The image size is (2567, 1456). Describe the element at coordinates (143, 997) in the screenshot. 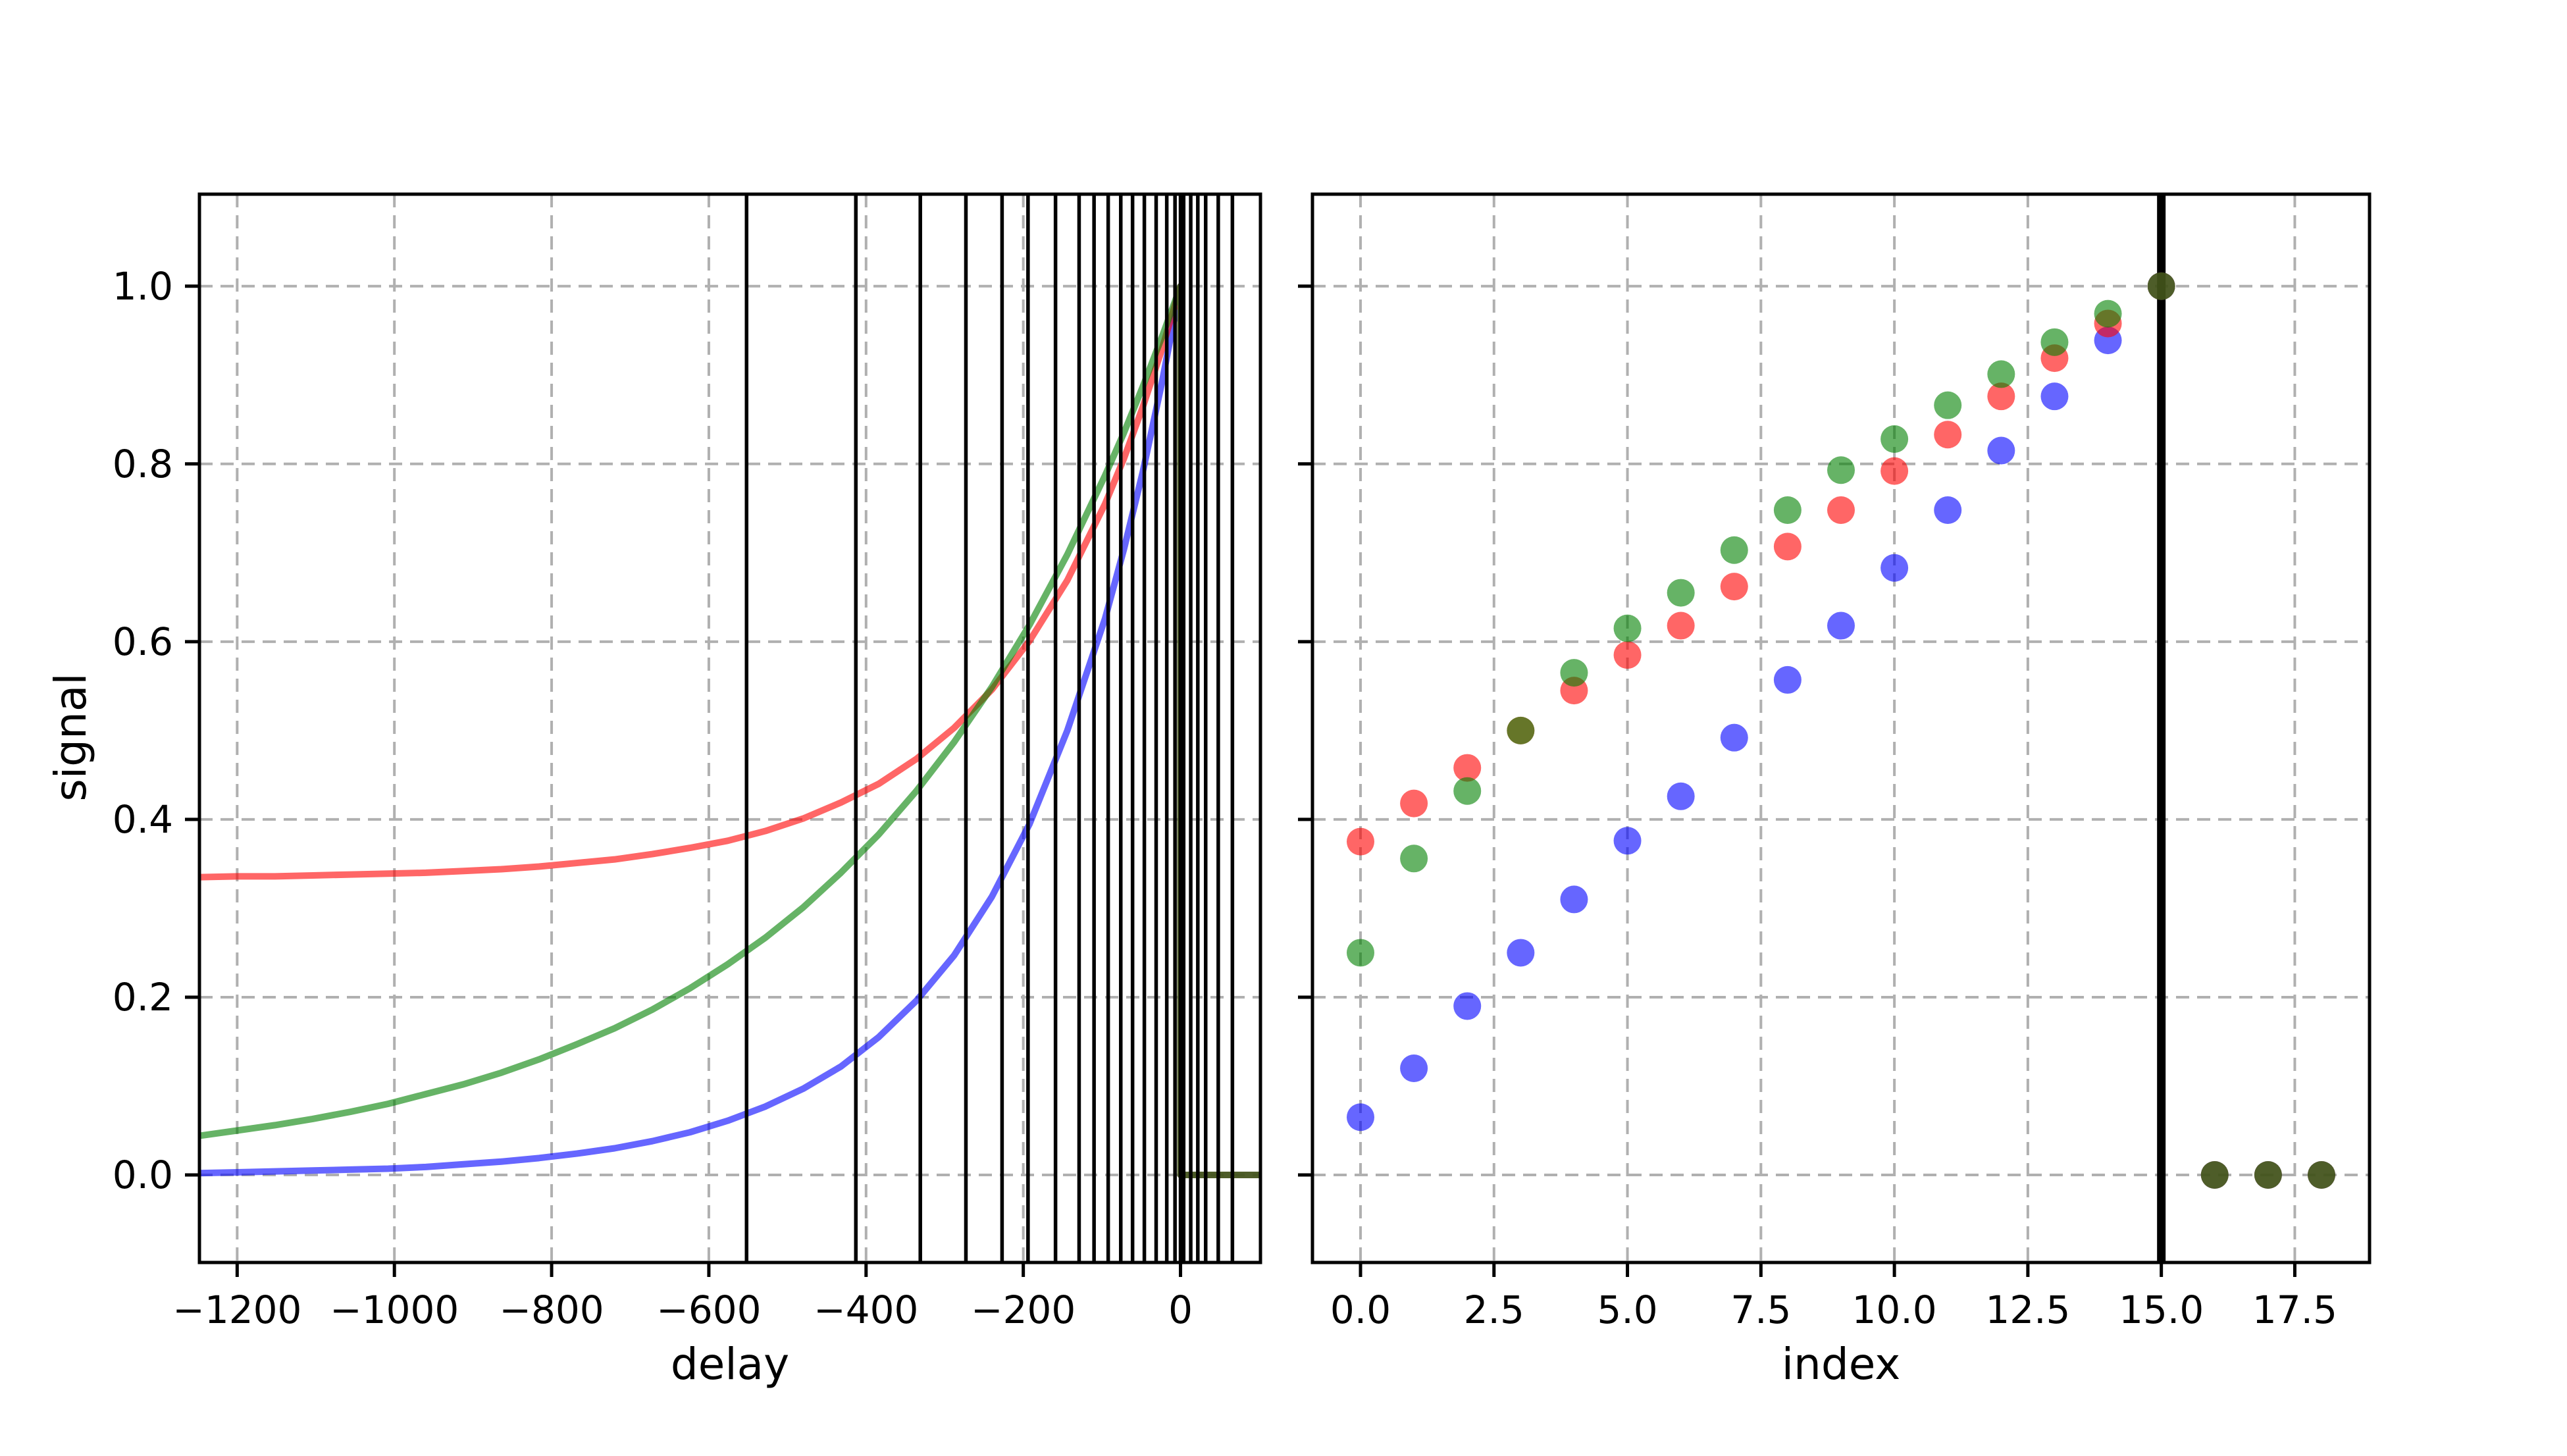

I see `y-tick-label: 0.2` at that location.